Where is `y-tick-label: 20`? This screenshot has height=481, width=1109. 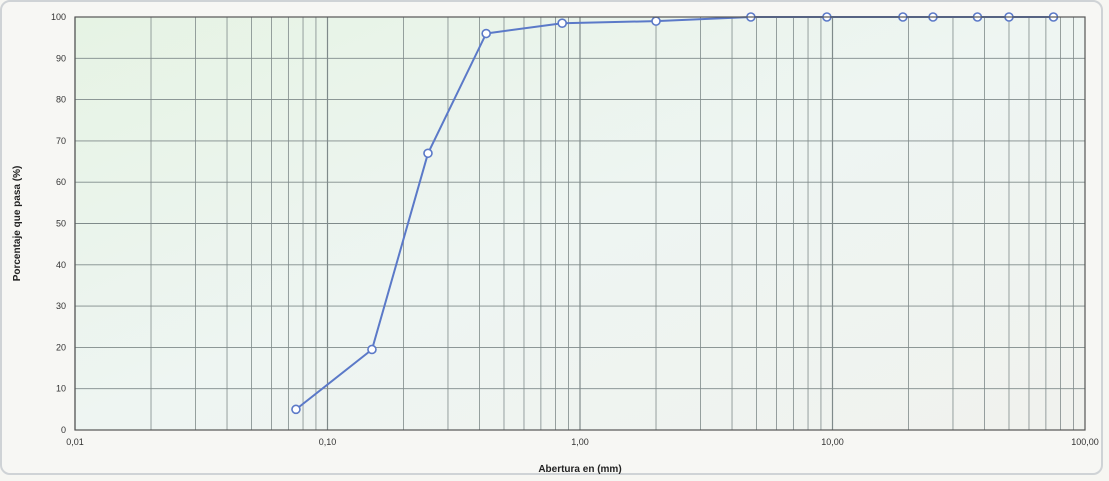
y-tick-label: 20 is located at coordinates (61, 347).